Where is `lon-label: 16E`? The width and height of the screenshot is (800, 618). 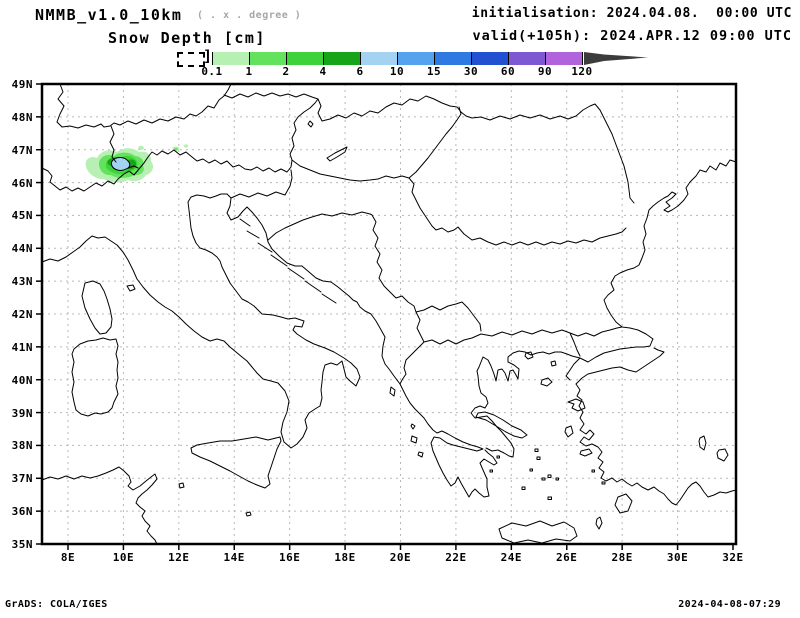
lon-label: 16E is located at coordinates (289, 557).